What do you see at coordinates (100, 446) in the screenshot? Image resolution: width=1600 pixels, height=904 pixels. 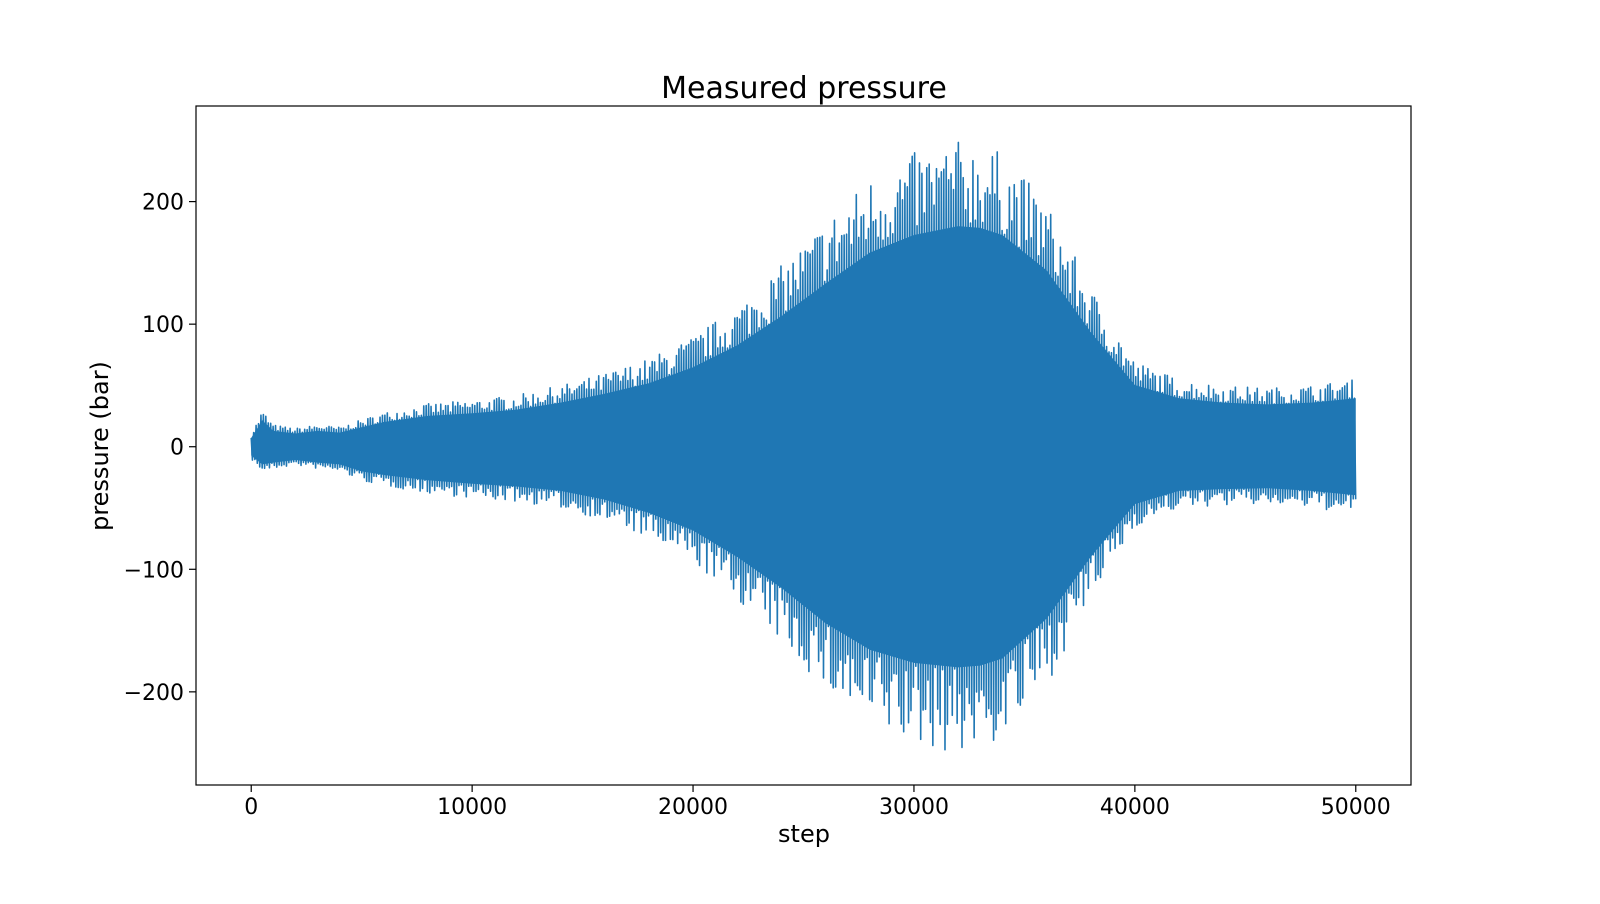 I see `y-axis-label: pressure (bar)` at bounding box center [100, 446].